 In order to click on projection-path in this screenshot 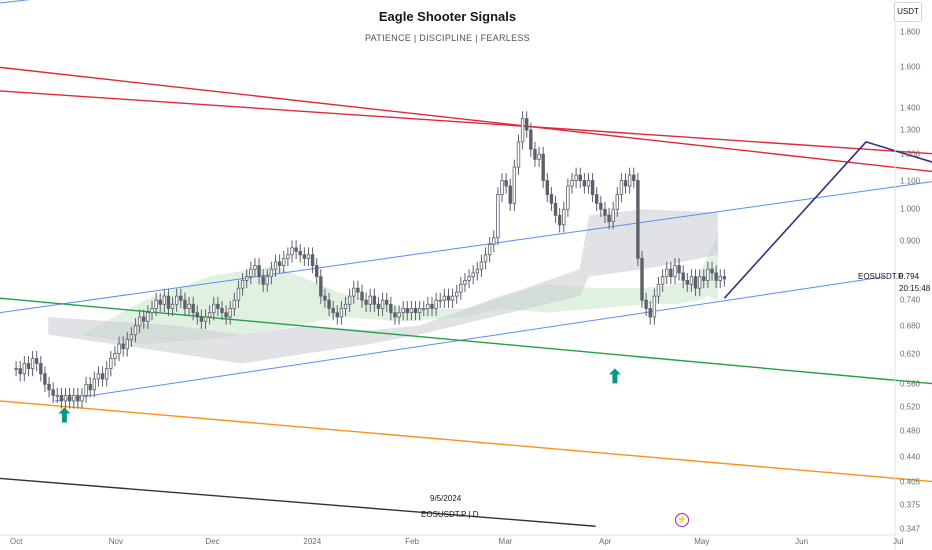, I will do `click(827, 219)`.